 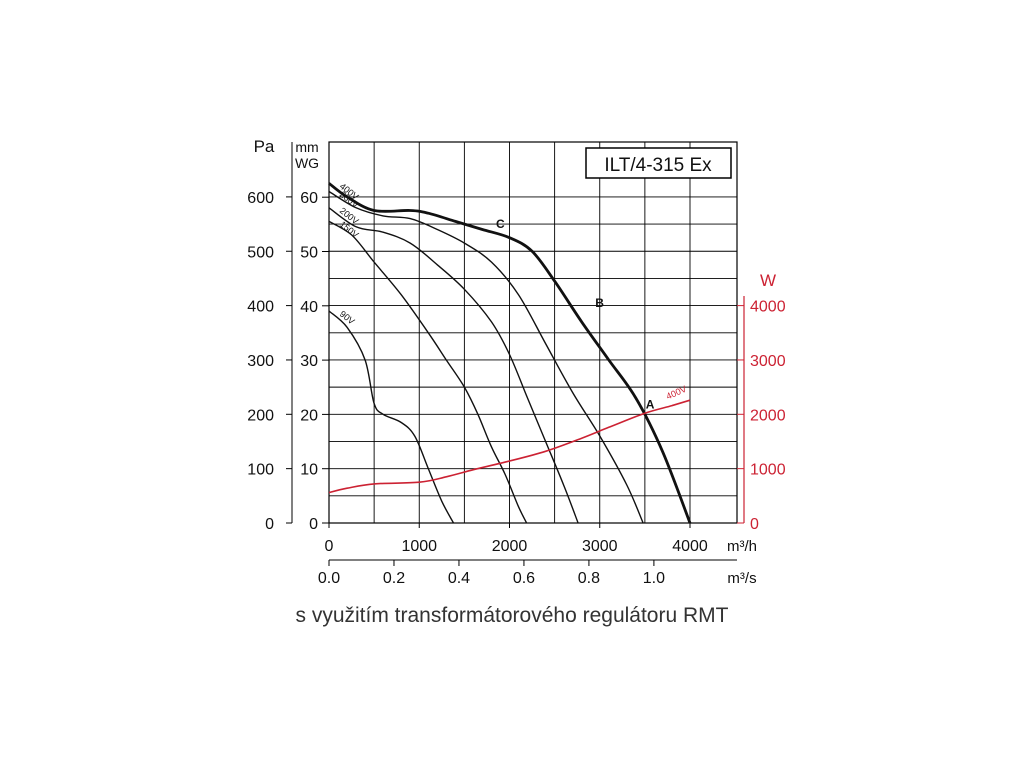 What do you see at coordinates (391, 417) in the screenshot?
I see `pressure-curve-90v` at bounding box center [391, 417].